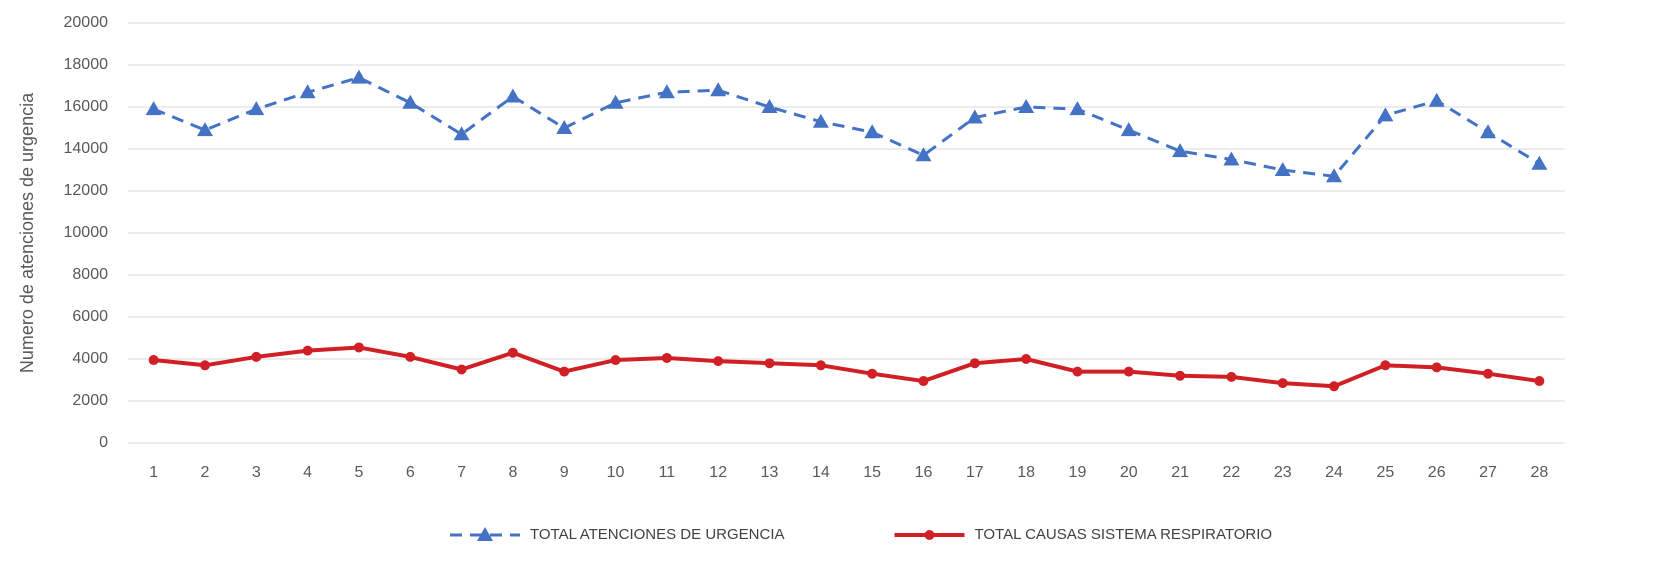 This screenshot has width=1673, height=581. What do you see at coordinates (512, 472) in the screenshot?
I see `x-tick-label: 8` at bounding box center [512, 472].